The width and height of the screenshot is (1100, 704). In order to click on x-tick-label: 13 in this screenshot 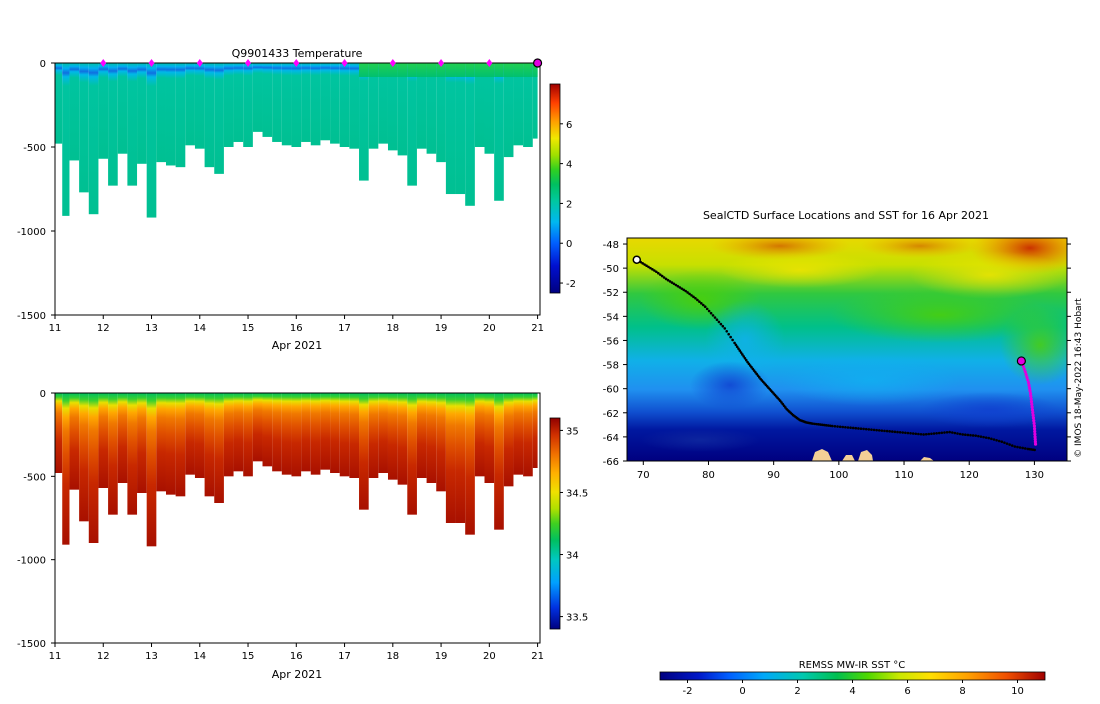, I will do `click(151, 328)`.